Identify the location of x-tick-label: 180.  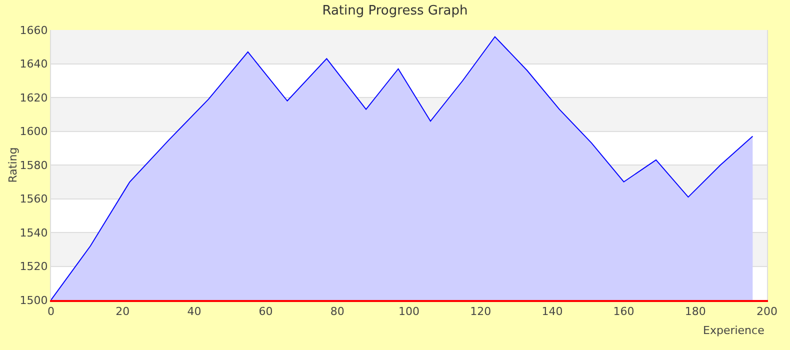
(695, 311).